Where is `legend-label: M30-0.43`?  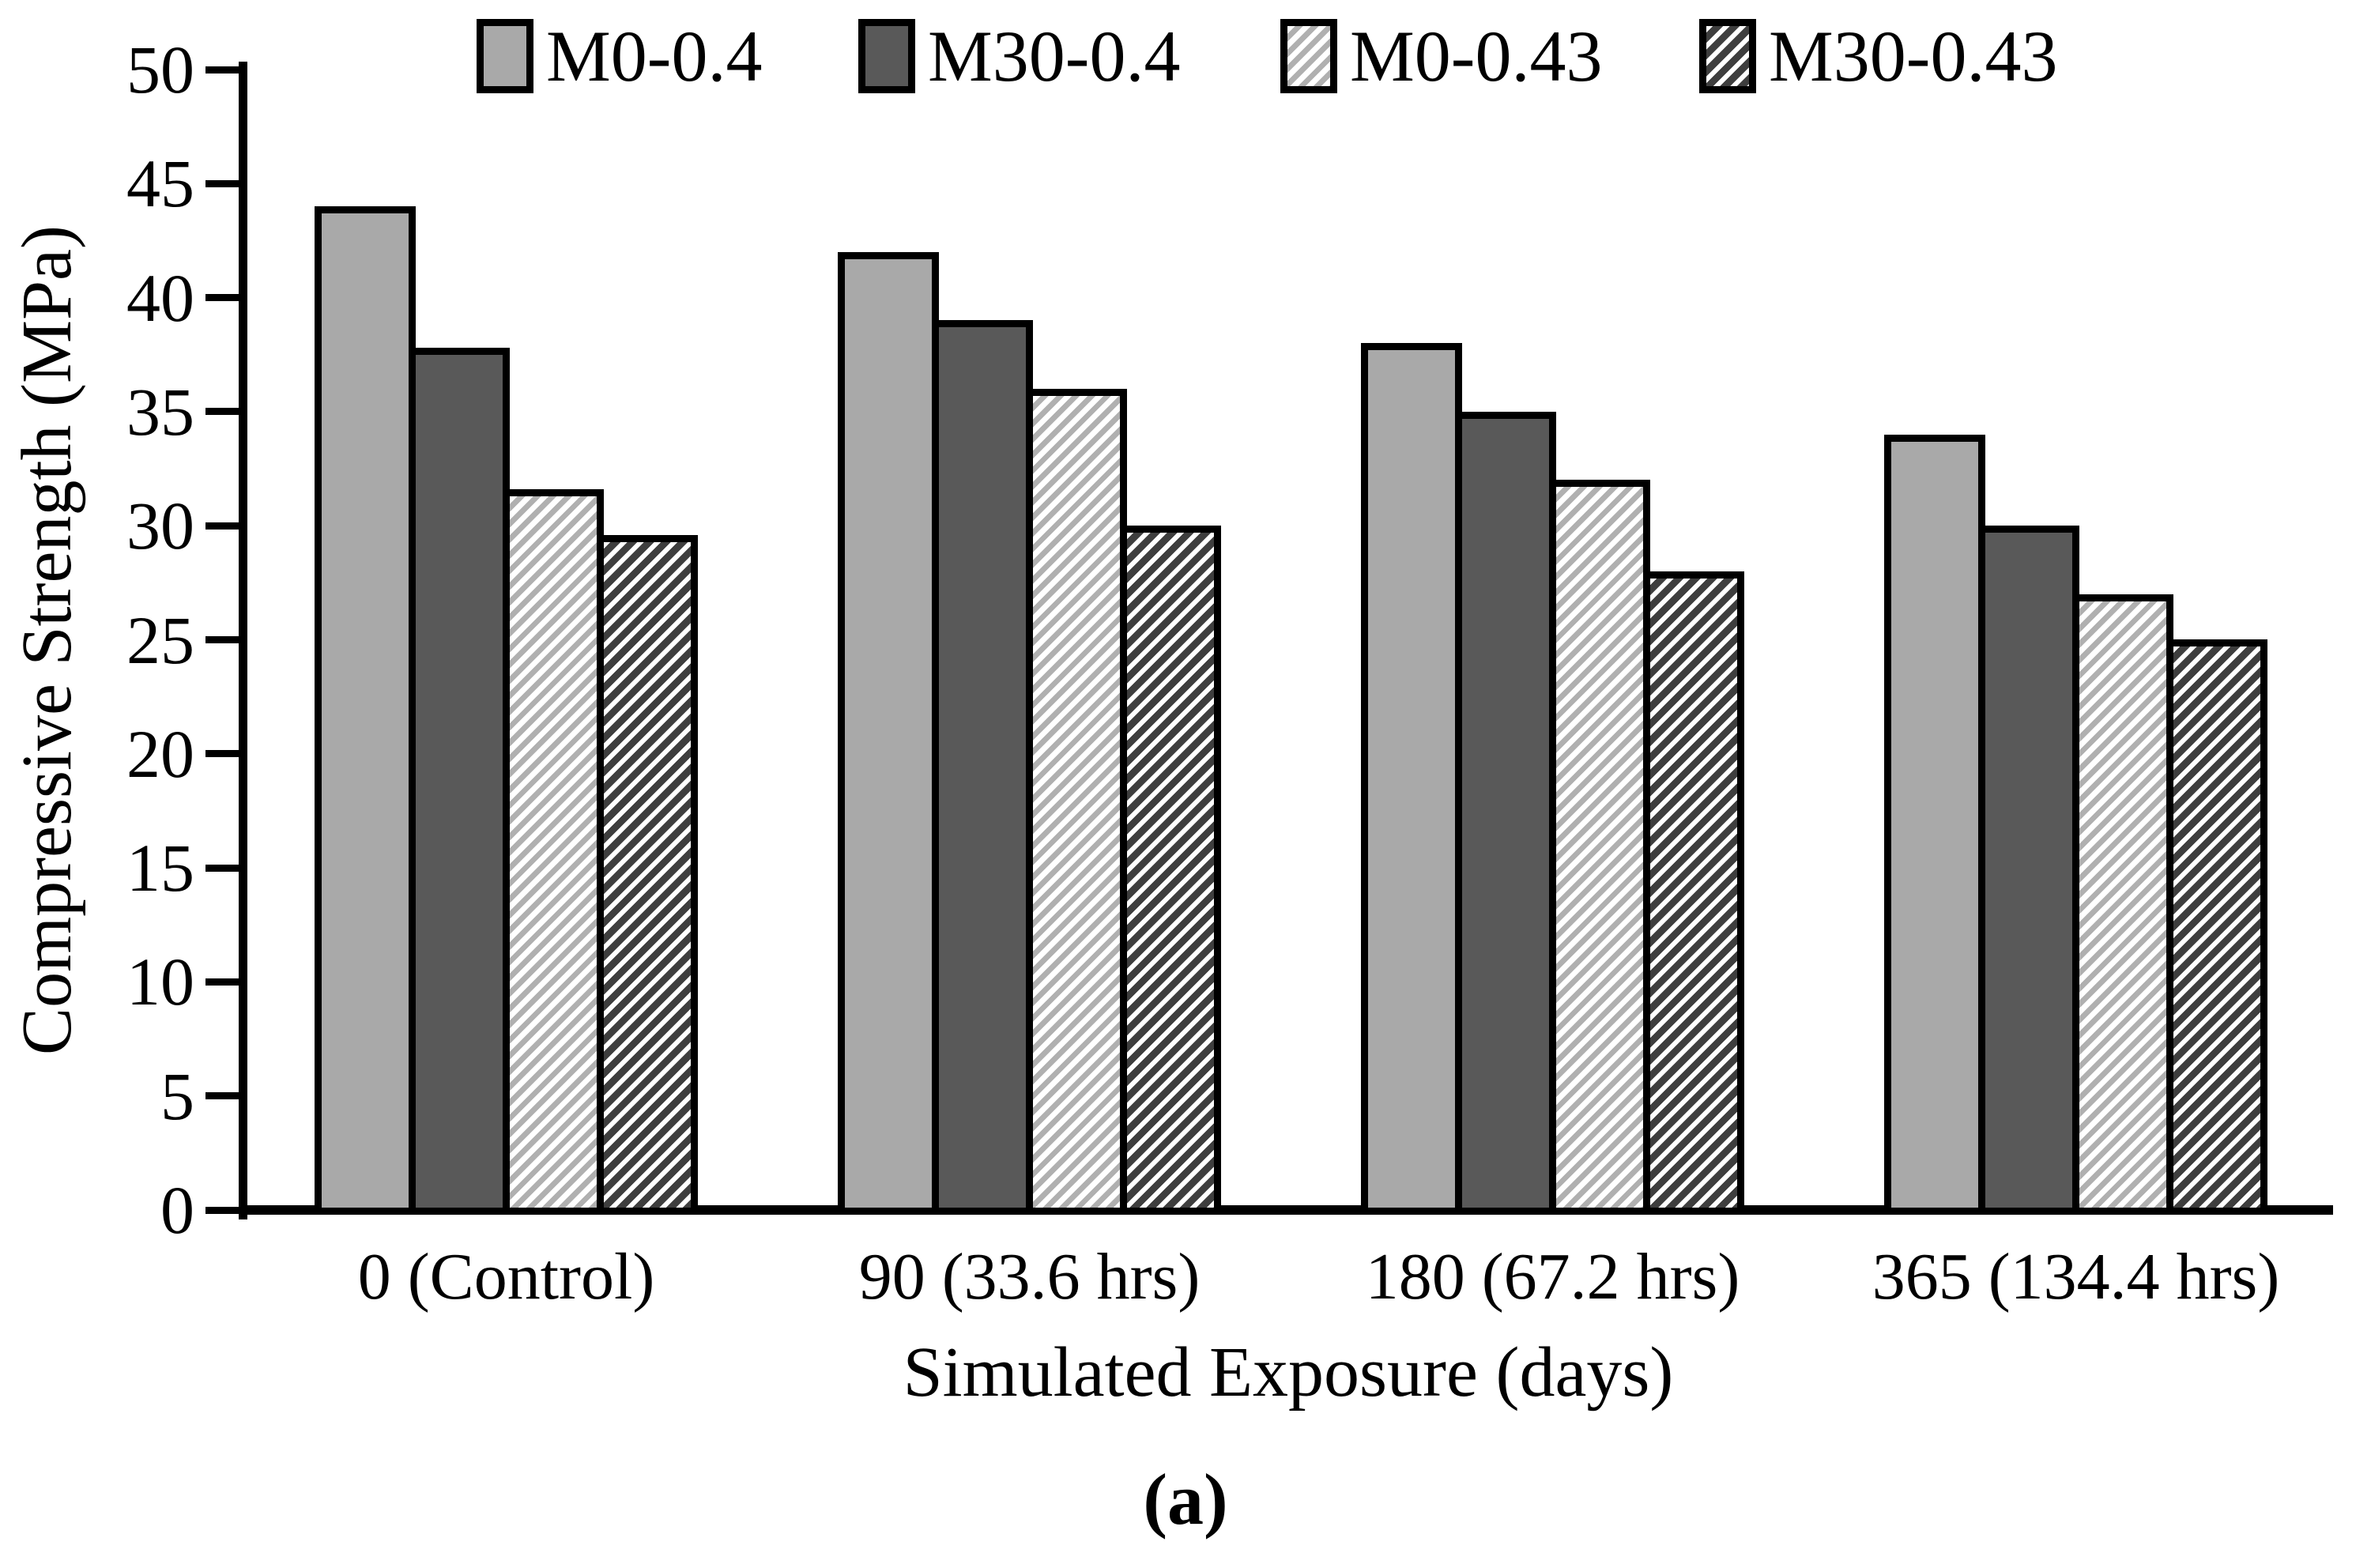
legend-label: M30-0.43 is located at coordinates (1914, 56).